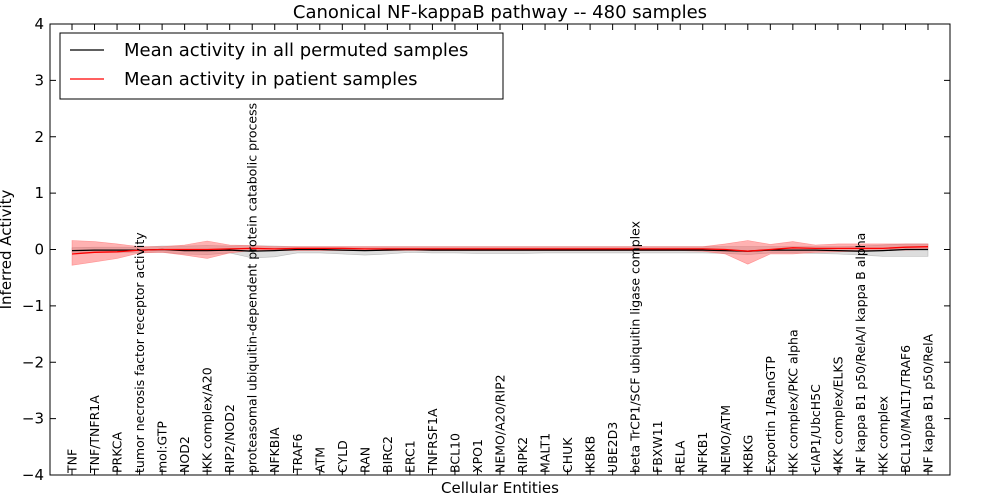 Image resolution: width=1000 pixels, height=500 pixels. Describe the element at coordinates (39, 250) in the screenshot. I see `y-tick-label: 0` at that location.